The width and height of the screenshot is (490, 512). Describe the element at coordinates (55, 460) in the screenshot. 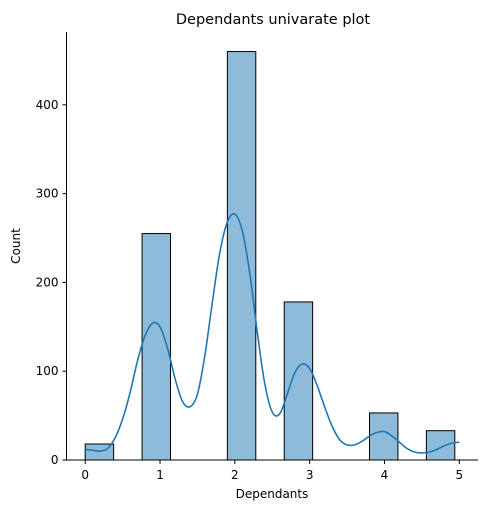

I see `y-tick-label: 0` at that location.